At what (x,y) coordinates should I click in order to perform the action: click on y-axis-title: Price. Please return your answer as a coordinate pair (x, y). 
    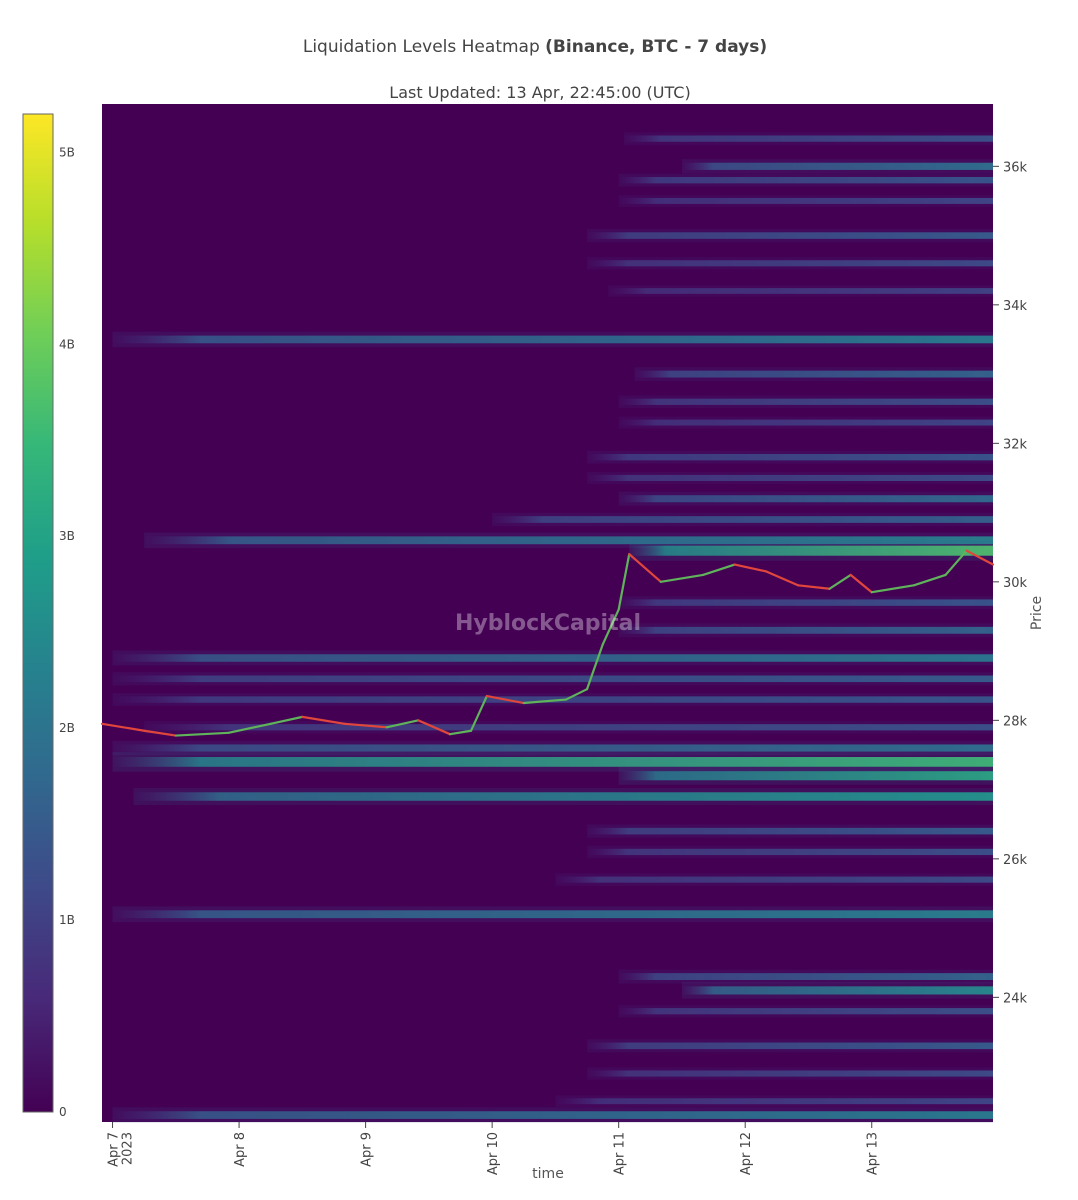
    Looking at the image, I should click on (1037, 613).